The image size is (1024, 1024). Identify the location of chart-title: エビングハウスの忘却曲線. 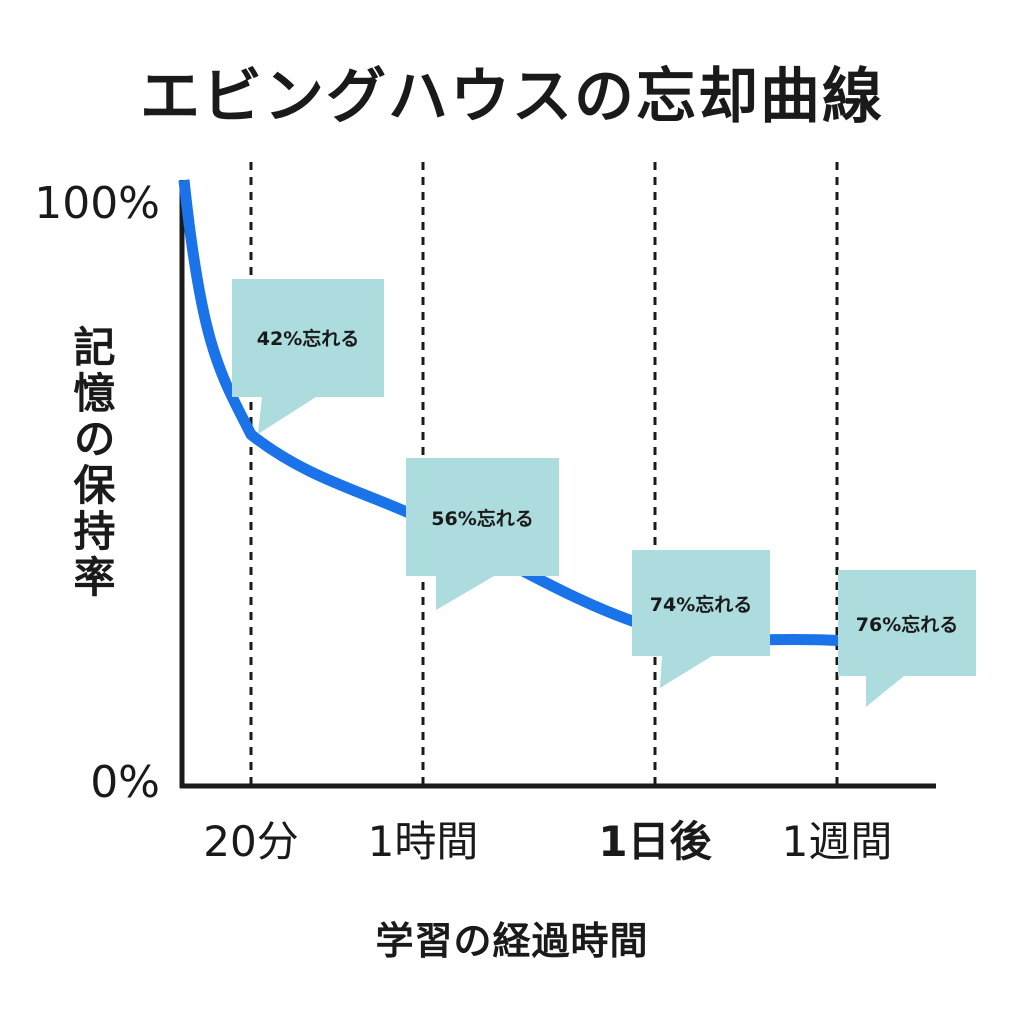
(512, 97).